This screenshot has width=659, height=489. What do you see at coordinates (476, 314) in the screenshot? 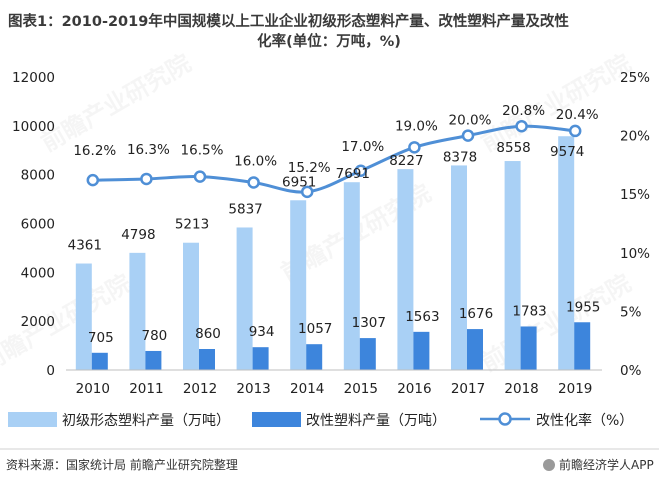
I see `data-label-modified-2017: 1676` at bounding box center [476, 314].